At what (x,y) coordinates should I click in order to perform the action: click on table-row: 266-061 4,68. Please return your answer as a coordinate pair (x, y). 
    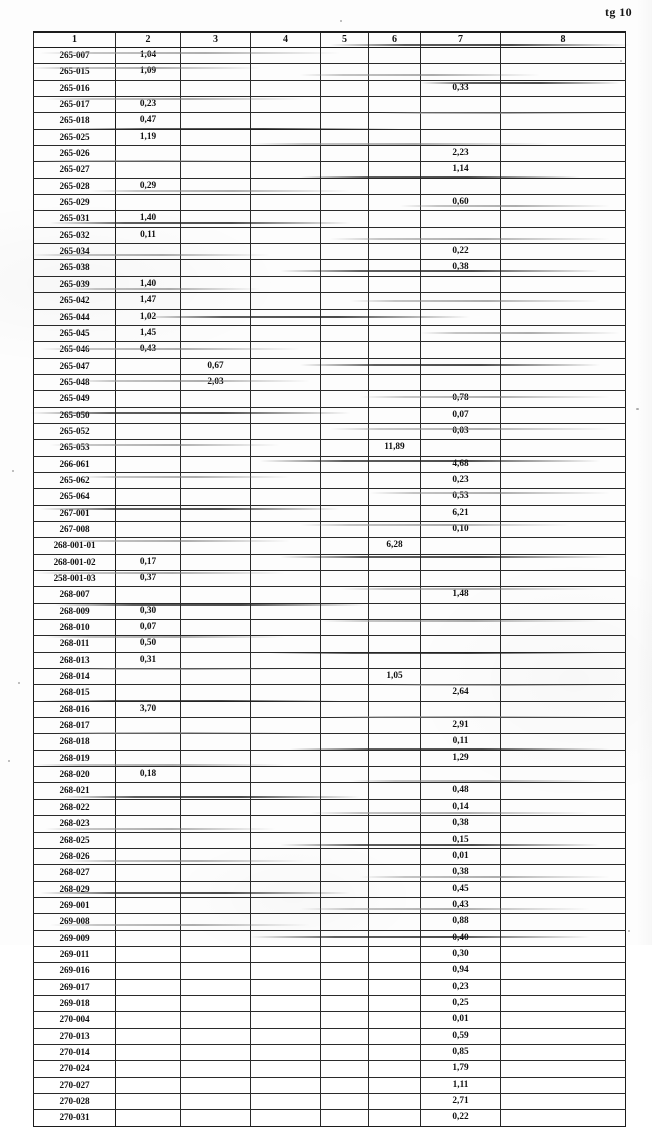
    Looking at the image, I should click on (329, 464).